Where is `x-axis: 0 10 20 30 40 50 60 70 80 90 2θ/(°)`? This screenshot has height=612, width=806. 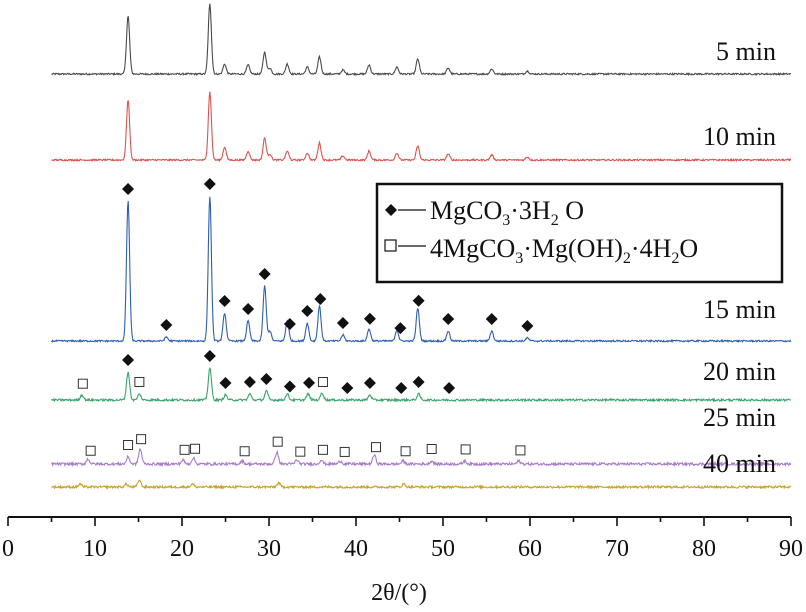
x-axis: 0 10 20 30 40 50 60 70 80 90 2θ/(°) is located at coordinates (402, 561).